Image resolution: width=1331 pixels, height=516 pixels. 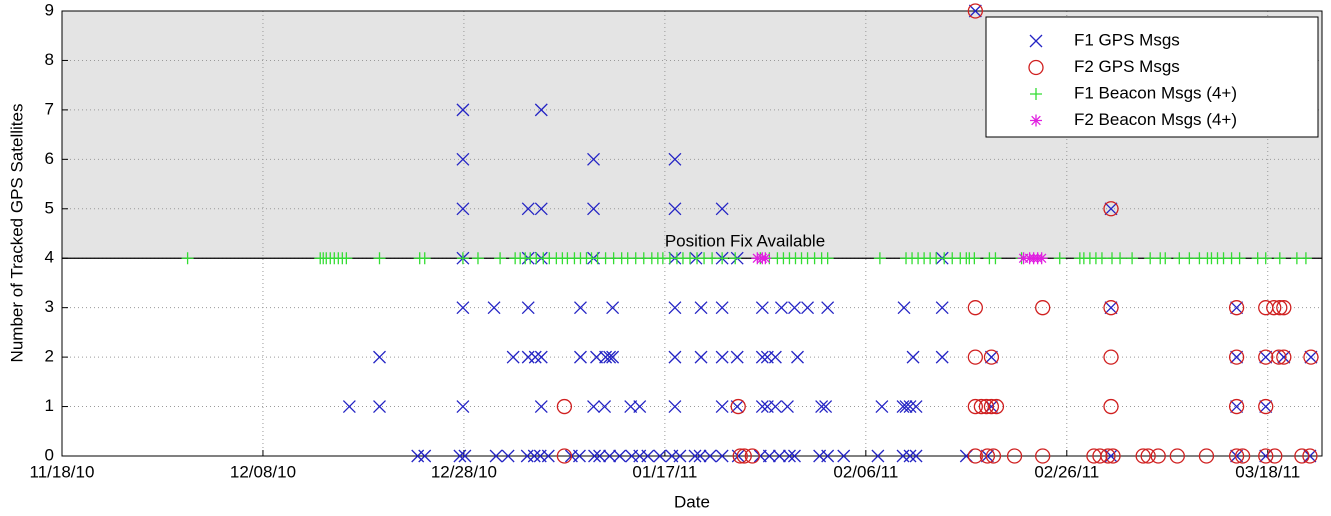 I want to click on x-tick-label: 11/18/10, so click(x=62, y=471).